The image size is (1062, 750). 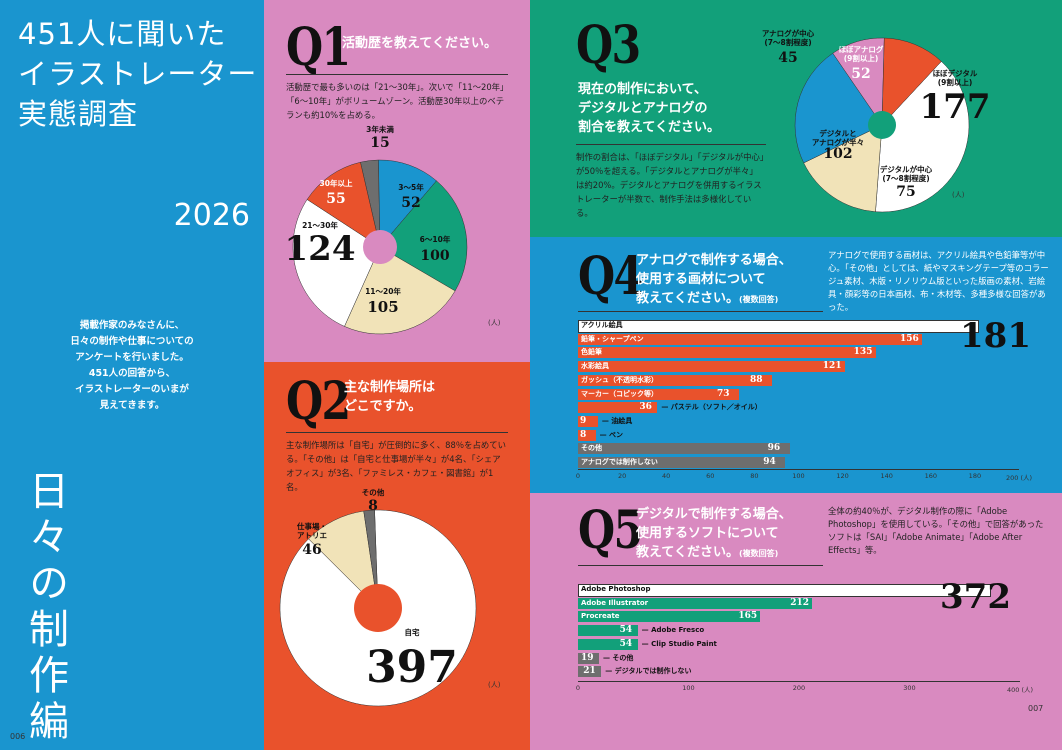 I want to click on q5-rule, so click(x=700, y=565).